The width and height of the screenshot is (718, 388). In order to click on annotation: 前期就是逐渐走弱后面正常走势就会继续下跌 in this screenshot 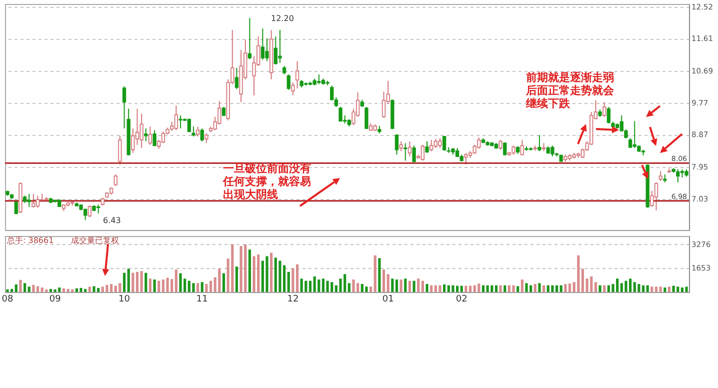, I will do `click(570, 90)`.